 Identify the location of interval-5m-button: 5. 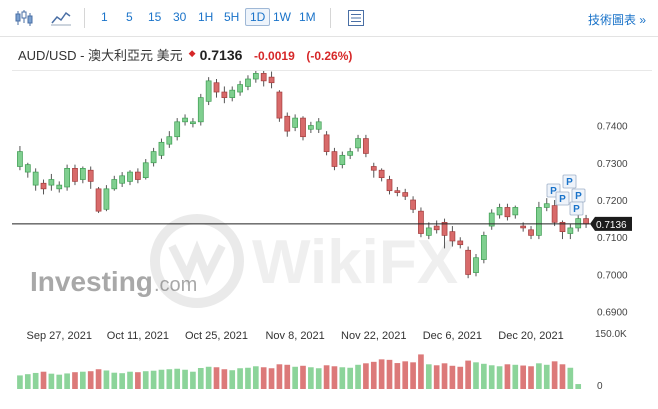
(129, 17).